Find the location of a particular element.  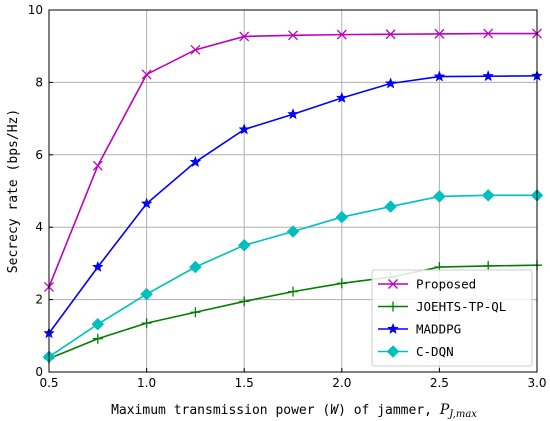

y-tick-label: 8 is located at coordinates (39, 82).